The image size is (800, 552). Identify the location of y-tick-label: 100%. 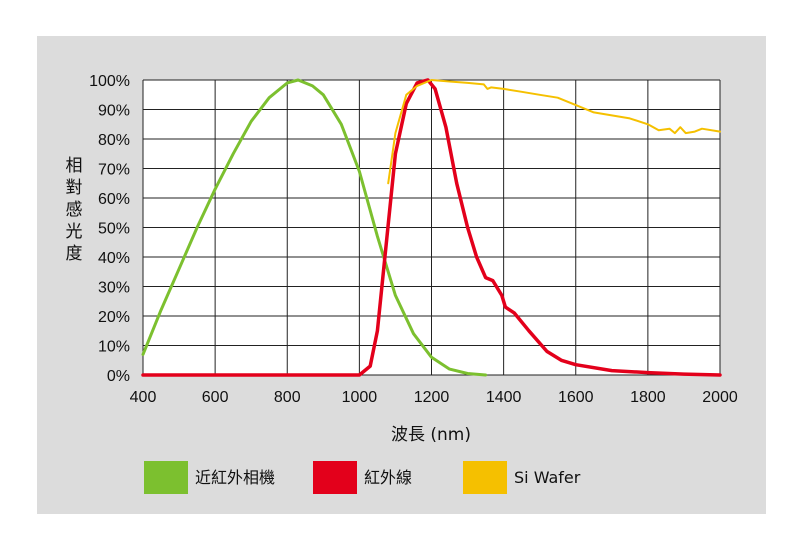
(109, 81).